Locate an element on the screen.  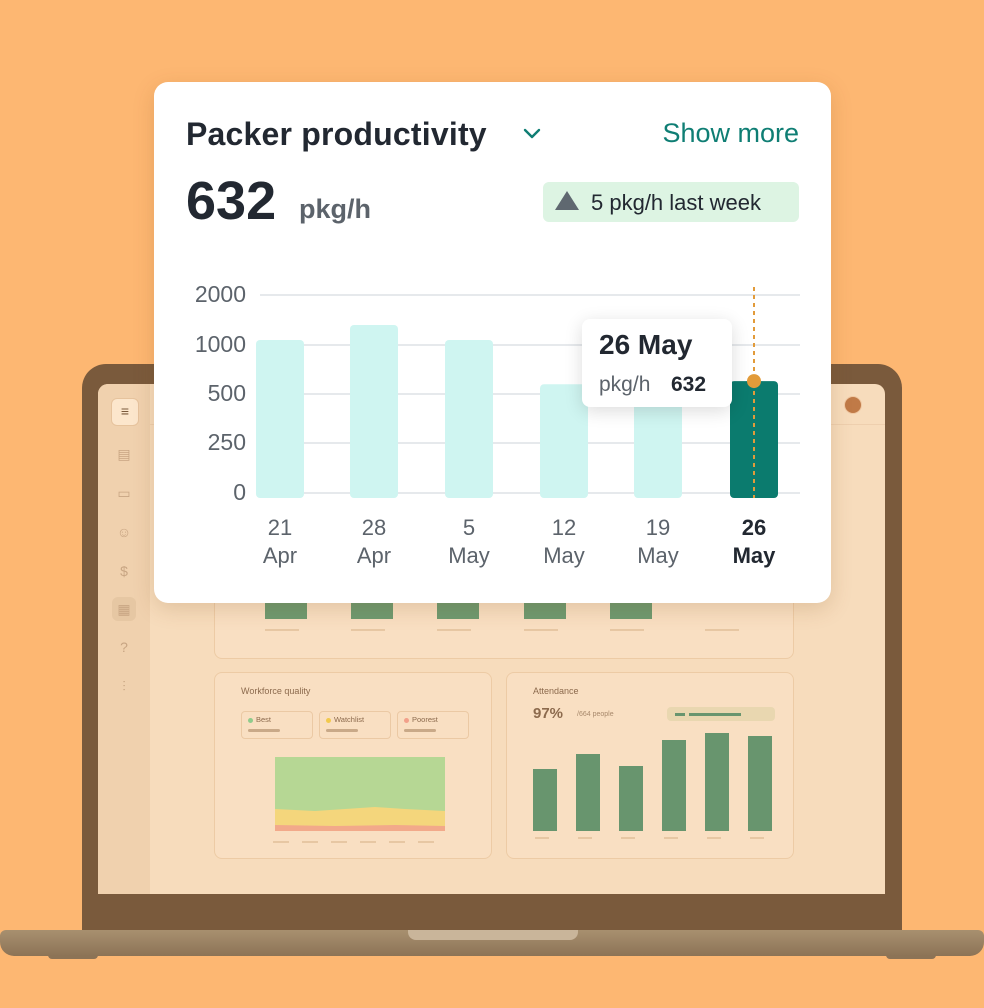
metric-unit: pkg/h is located at coordinates (335, 209).